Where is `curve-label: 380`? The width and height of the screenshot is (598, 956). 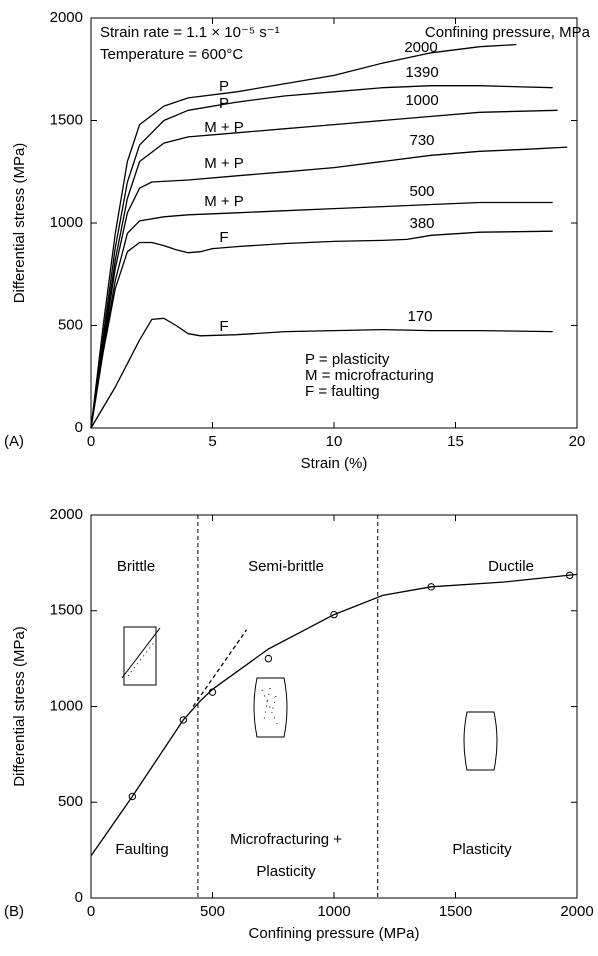
curve-label: 380 is located at coordinates (421, 223).